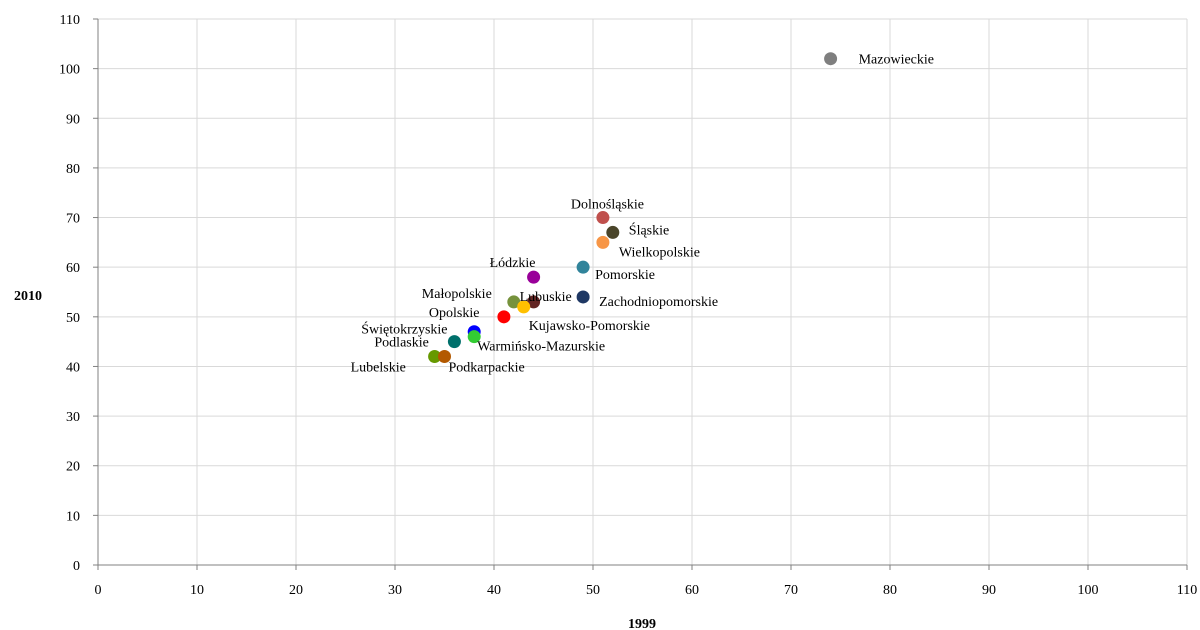  Describe the element at coordinates (70, 20) in the screenshot. I see `y-tick-label: 110` at that location.